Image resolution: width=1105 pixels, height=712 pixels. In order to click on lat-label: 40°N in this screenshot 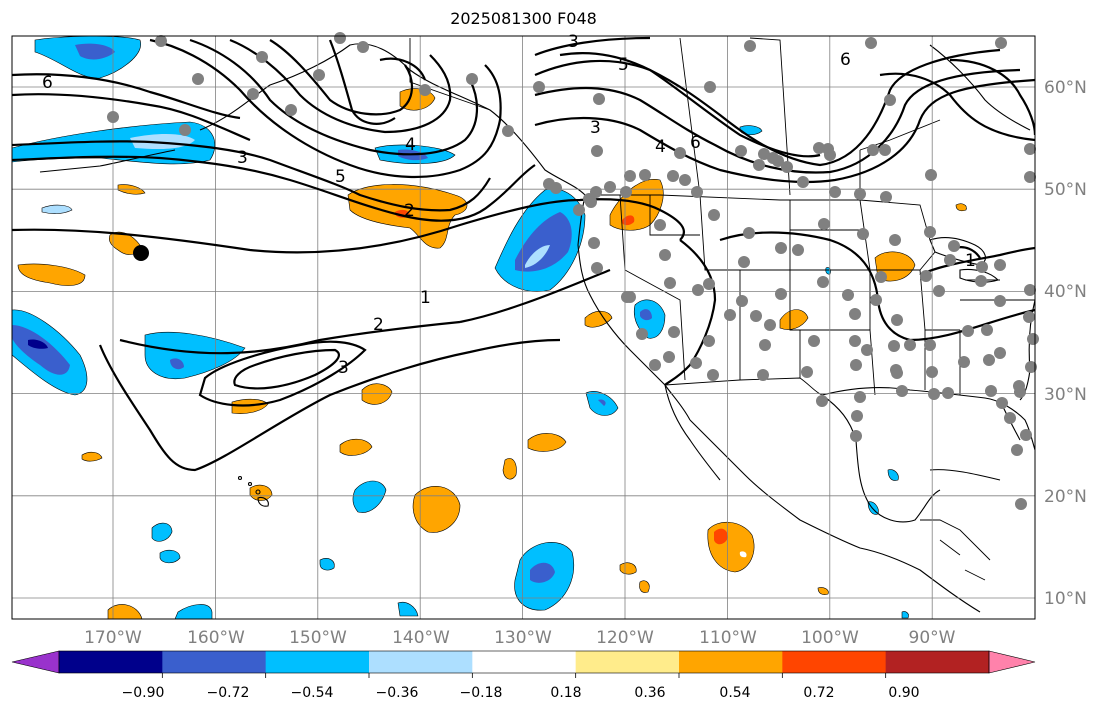, I will do `click(1065, 292)`.